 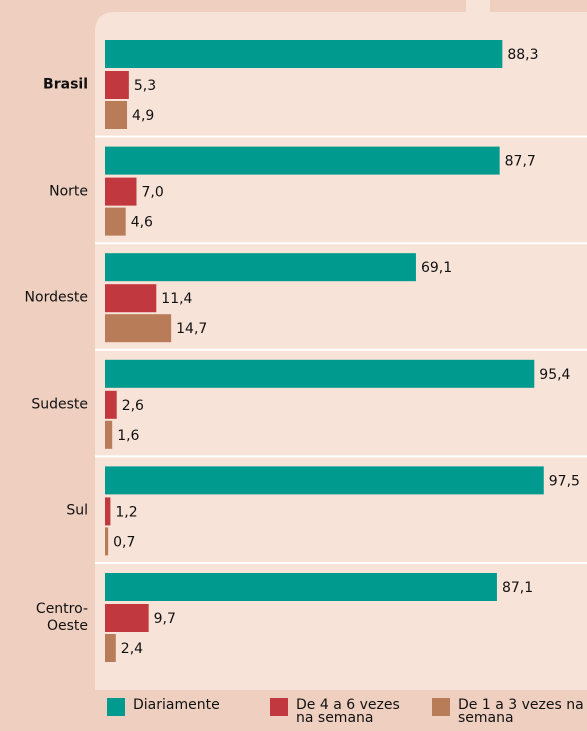 What do you see at coordinates (517, 588) in the screenshot?
I see `value-label: 87,1` at bounding box center [517, 588].